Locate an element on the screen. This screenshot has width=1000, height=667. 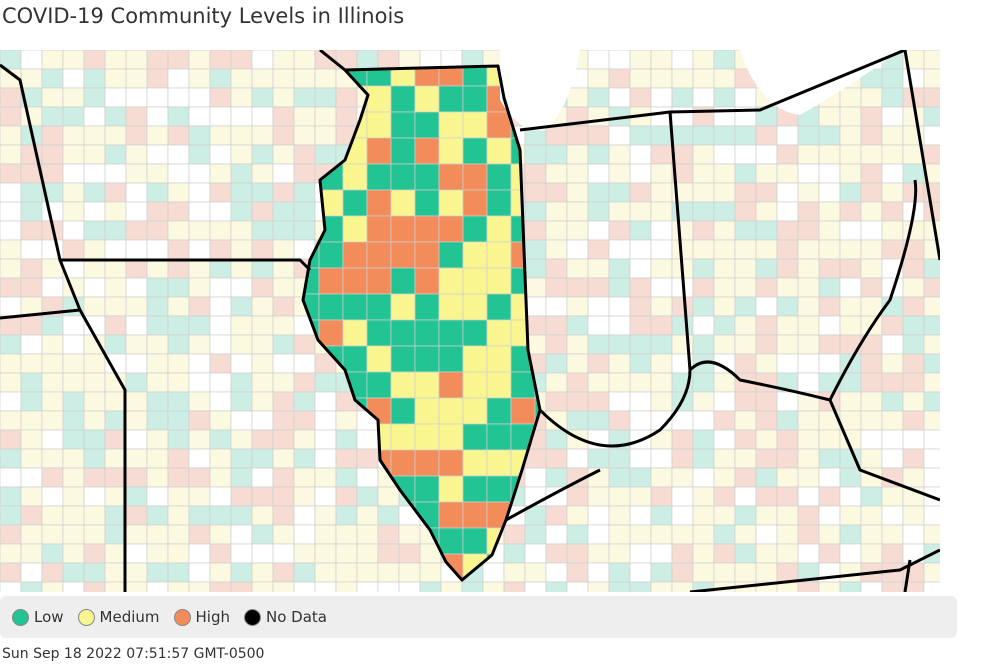
legend-item: No Data is located at coordinates (285, 617).